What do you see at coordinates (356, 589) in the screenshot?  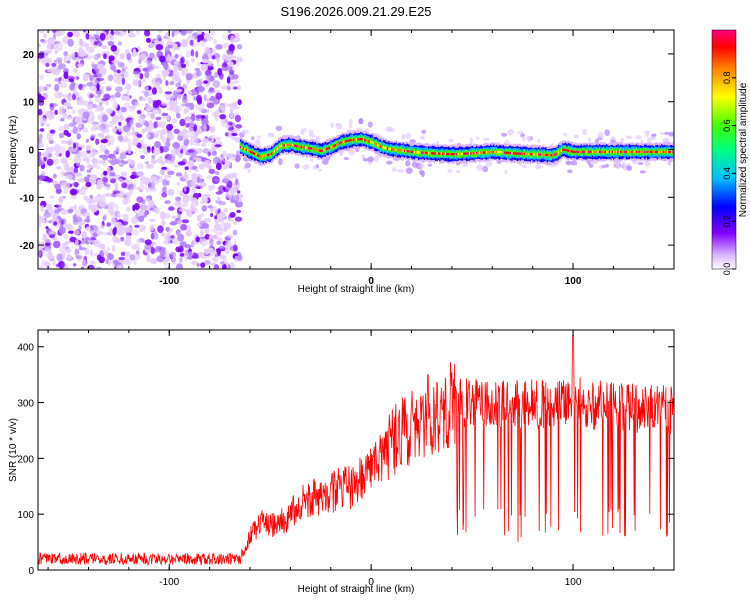 I see `snr-xlabel: Height of straight line (km)` at bounding box center [356, 589].